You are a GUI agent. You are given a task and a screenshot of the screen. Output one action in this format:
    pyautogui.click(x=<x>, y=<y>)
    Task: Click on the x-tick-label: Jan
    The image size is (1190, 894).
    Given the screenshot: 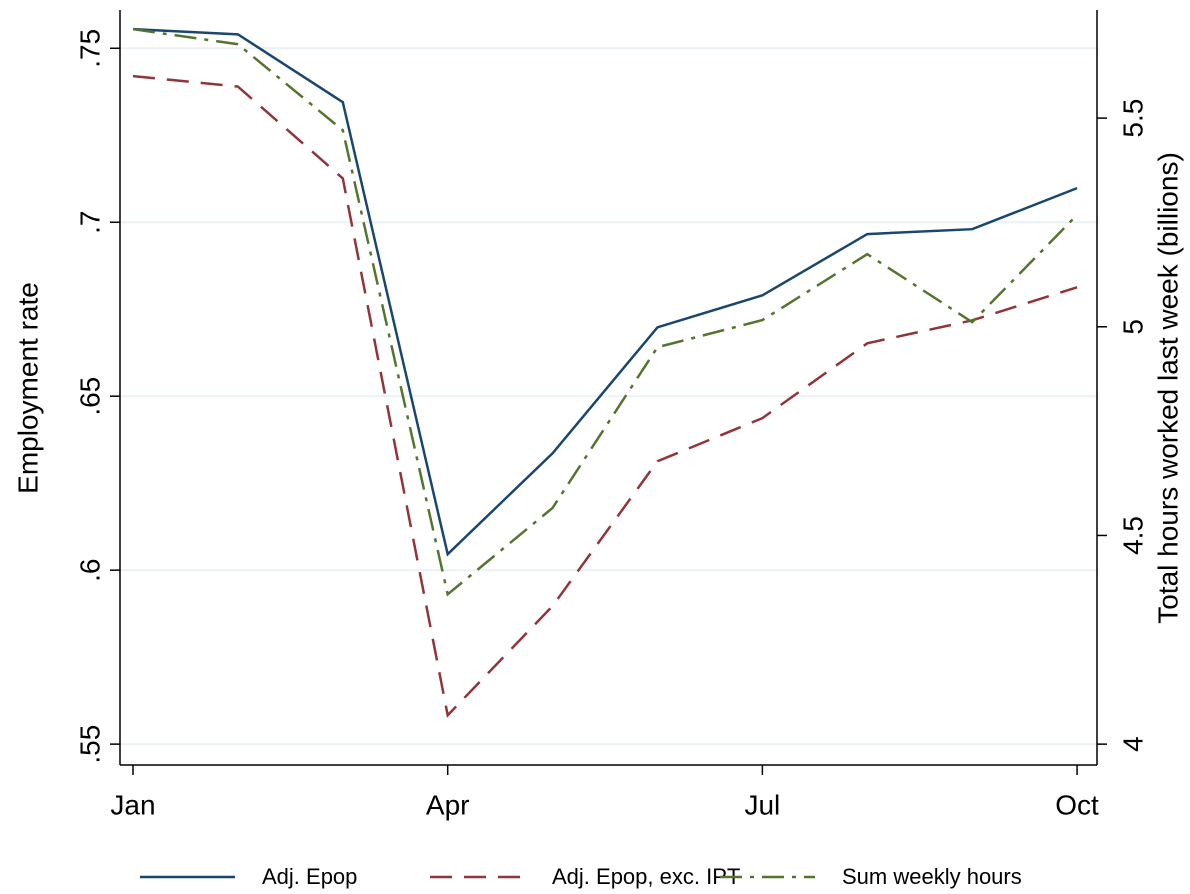 What is the action you would take?
    pyautogui.click(x=132, y=804)
    